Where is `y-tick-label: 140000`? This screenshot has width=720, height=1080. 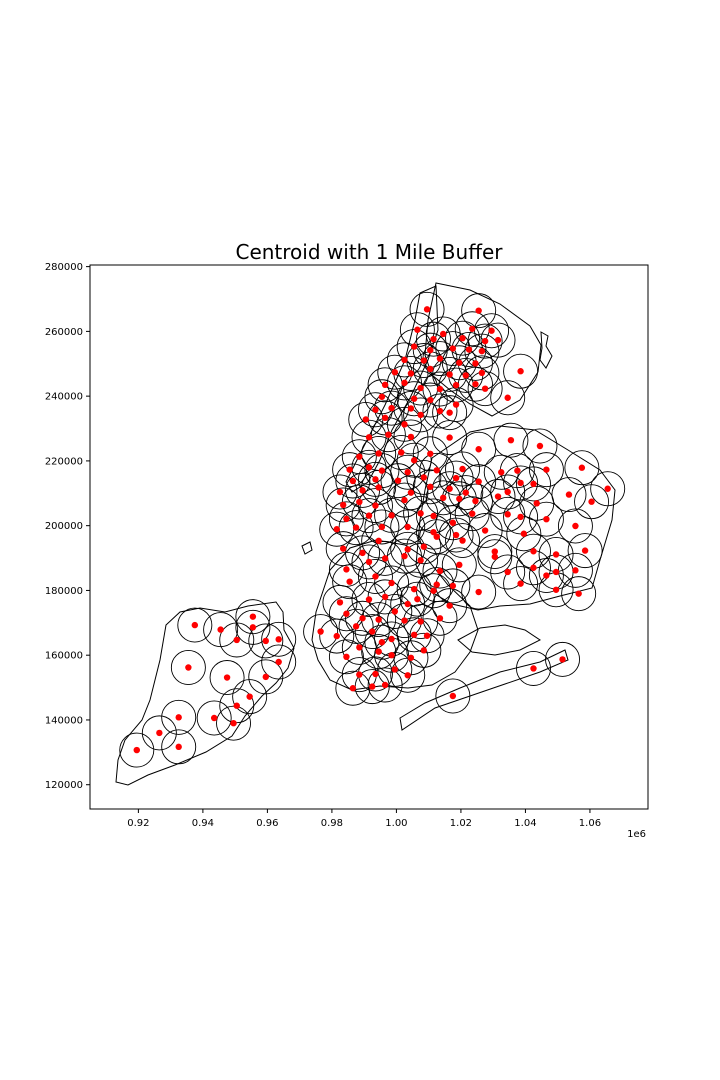
y-tick-label: 140000 is located at coordinates (64, 720).